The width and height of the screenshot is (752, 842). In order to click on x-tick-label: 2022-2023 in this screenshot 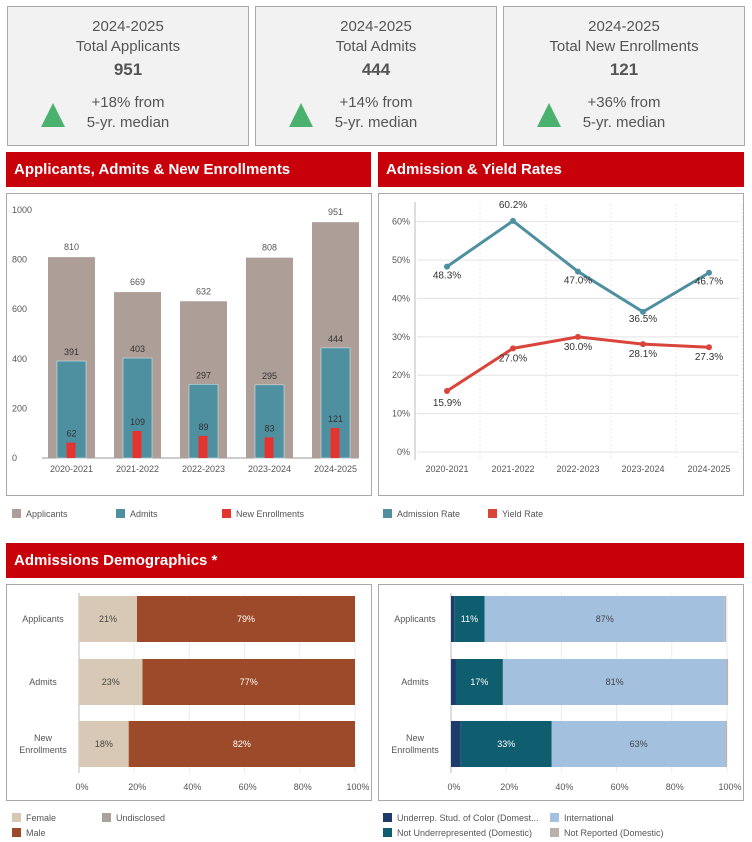, I will do `click(203, 469)`.